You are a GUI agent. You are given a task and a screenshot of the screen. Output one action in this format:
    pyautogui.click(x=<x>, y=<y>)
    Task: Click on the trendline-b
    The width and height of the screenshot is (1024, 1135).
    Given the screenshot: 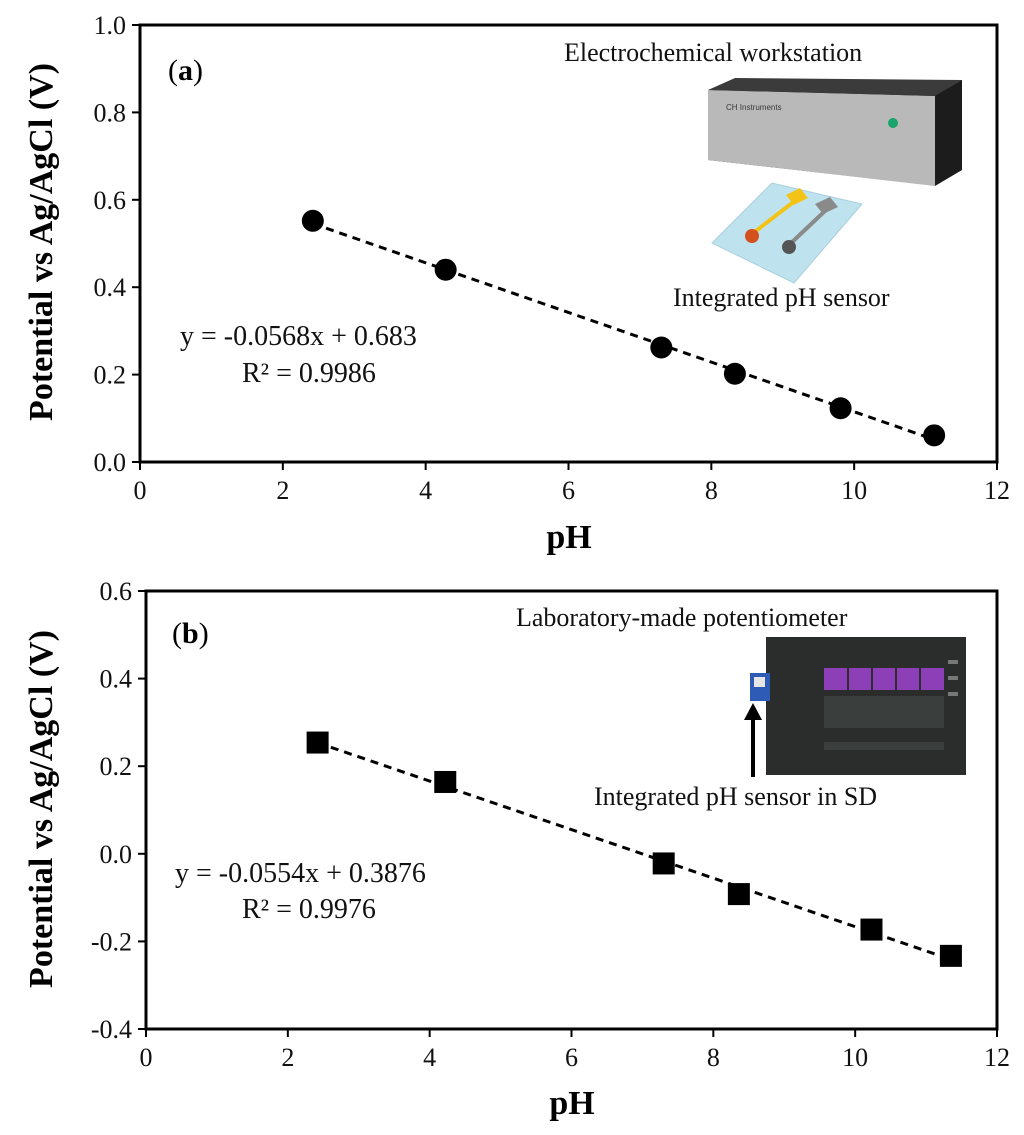 What is the action you would take?
    pyautogui.click(x=634, y=851)
    